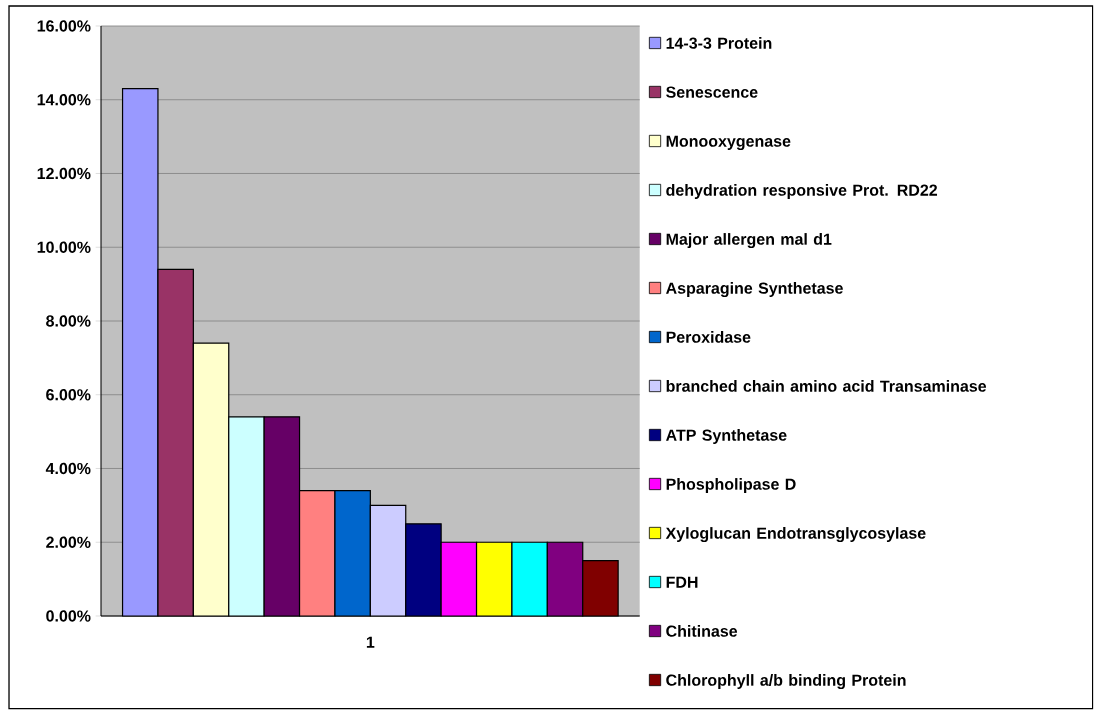  What do you see at coordinates (68, 468) in the screenshot?
I see `y-tick-label: 4.00%` at bounding box center [68, 468].